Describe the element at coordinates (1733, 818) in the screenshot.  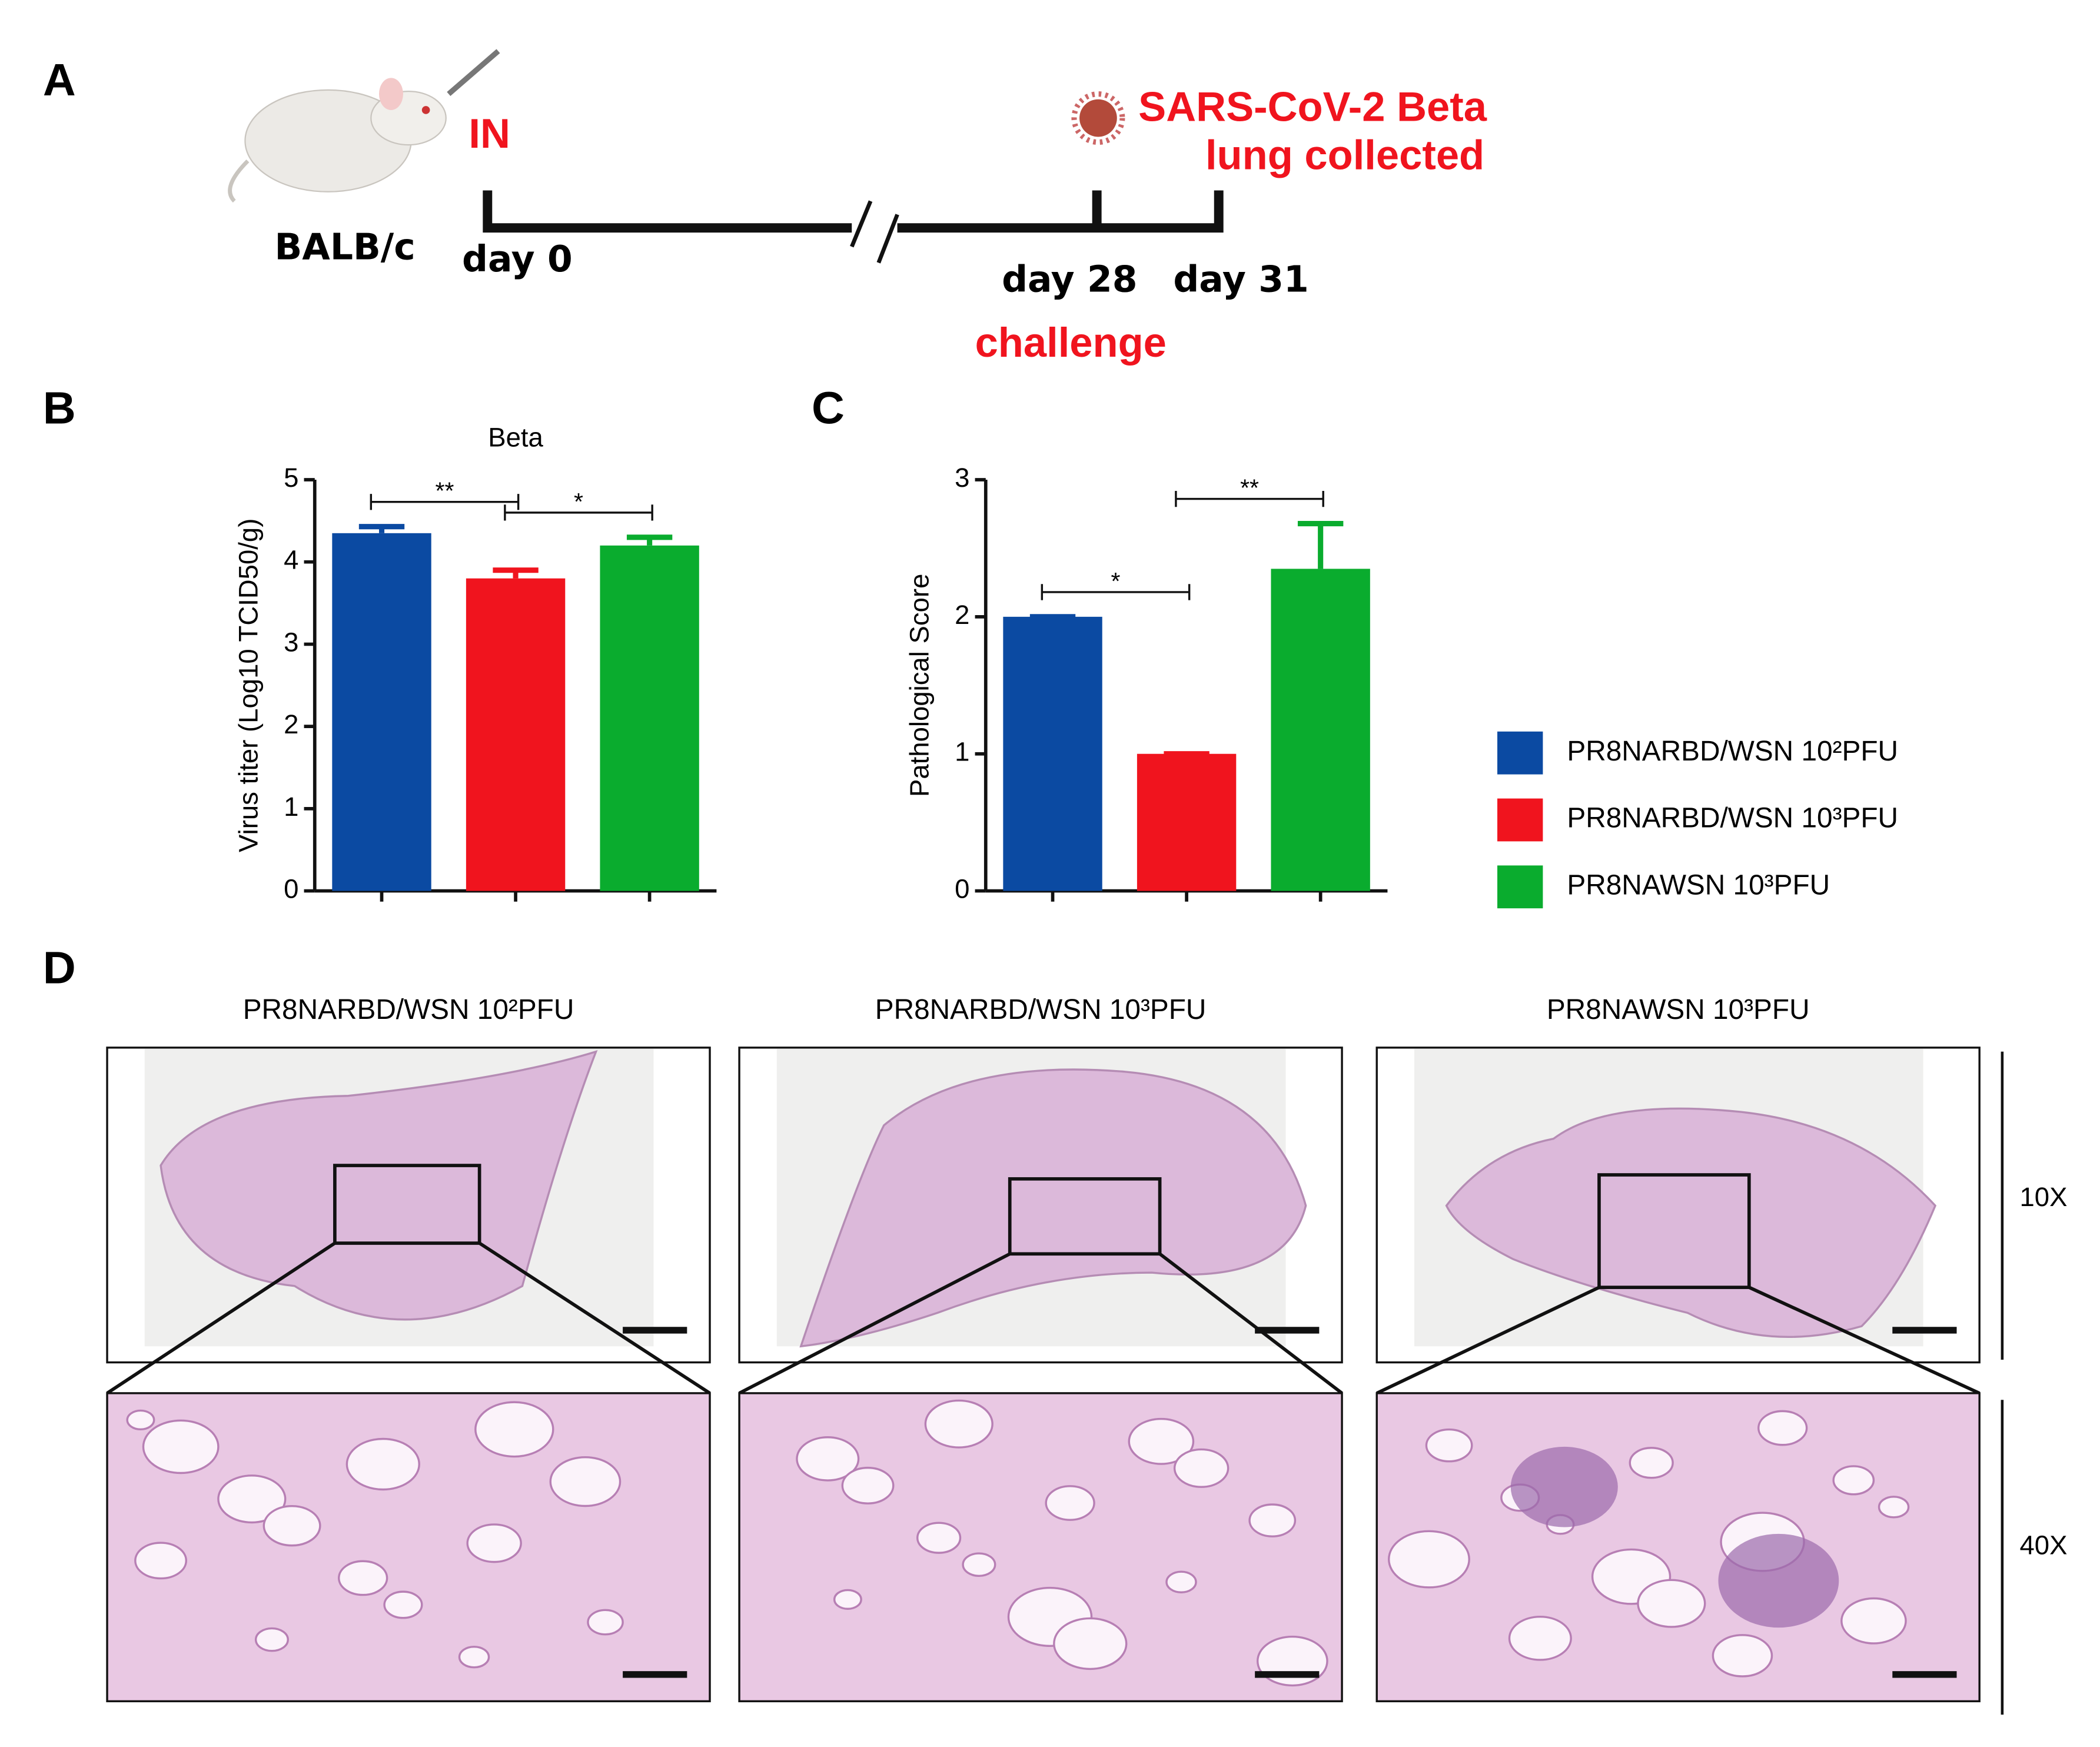
I see `legend-label: PR8NARBD/WSN 10³PFU` at that location.